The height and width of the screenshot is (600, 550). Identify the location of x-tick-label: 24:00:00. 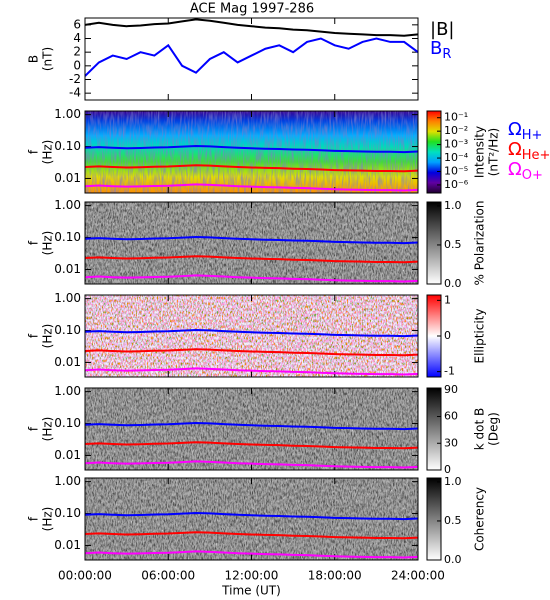
(418, 576).